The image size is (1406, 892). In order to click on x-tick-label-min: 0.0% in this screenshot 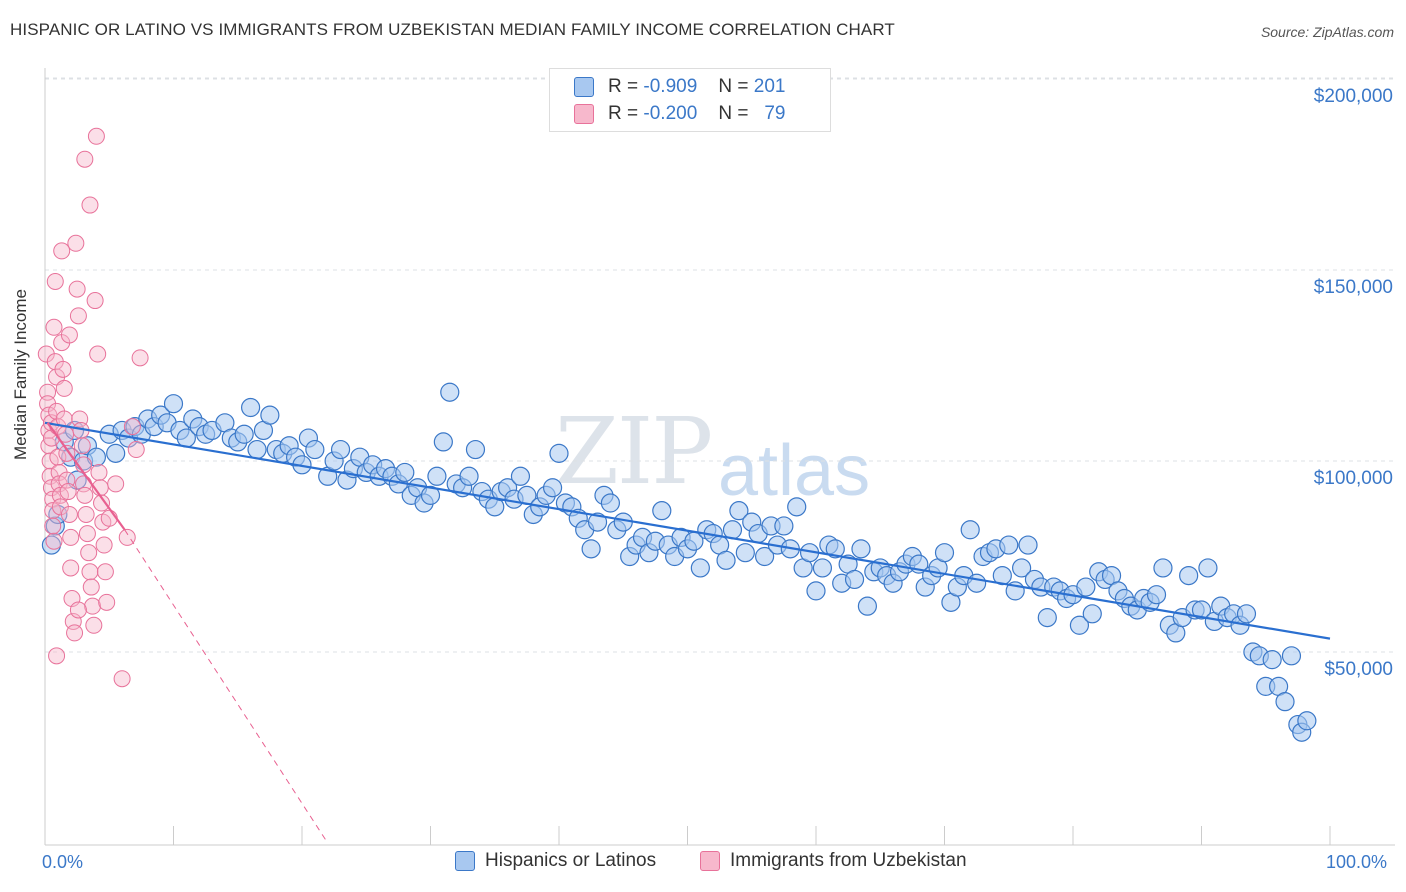, I will do `click(63, 862)`.